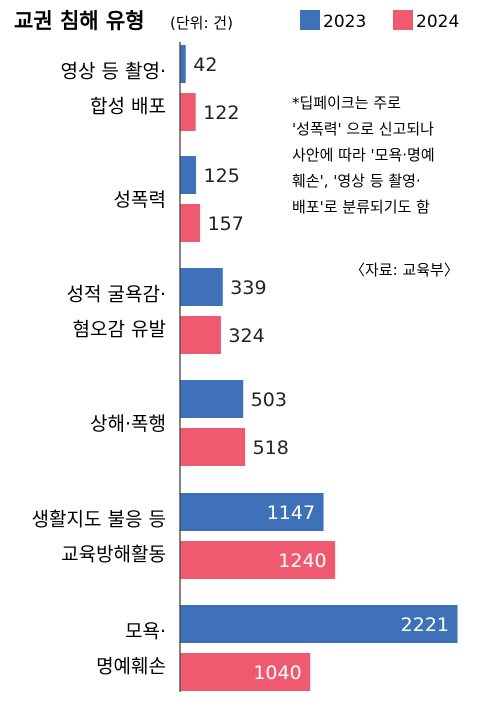 The height and width of the screenshot is (706, 500). I want to click on data-label-2024: 1240, so click(302, 561).